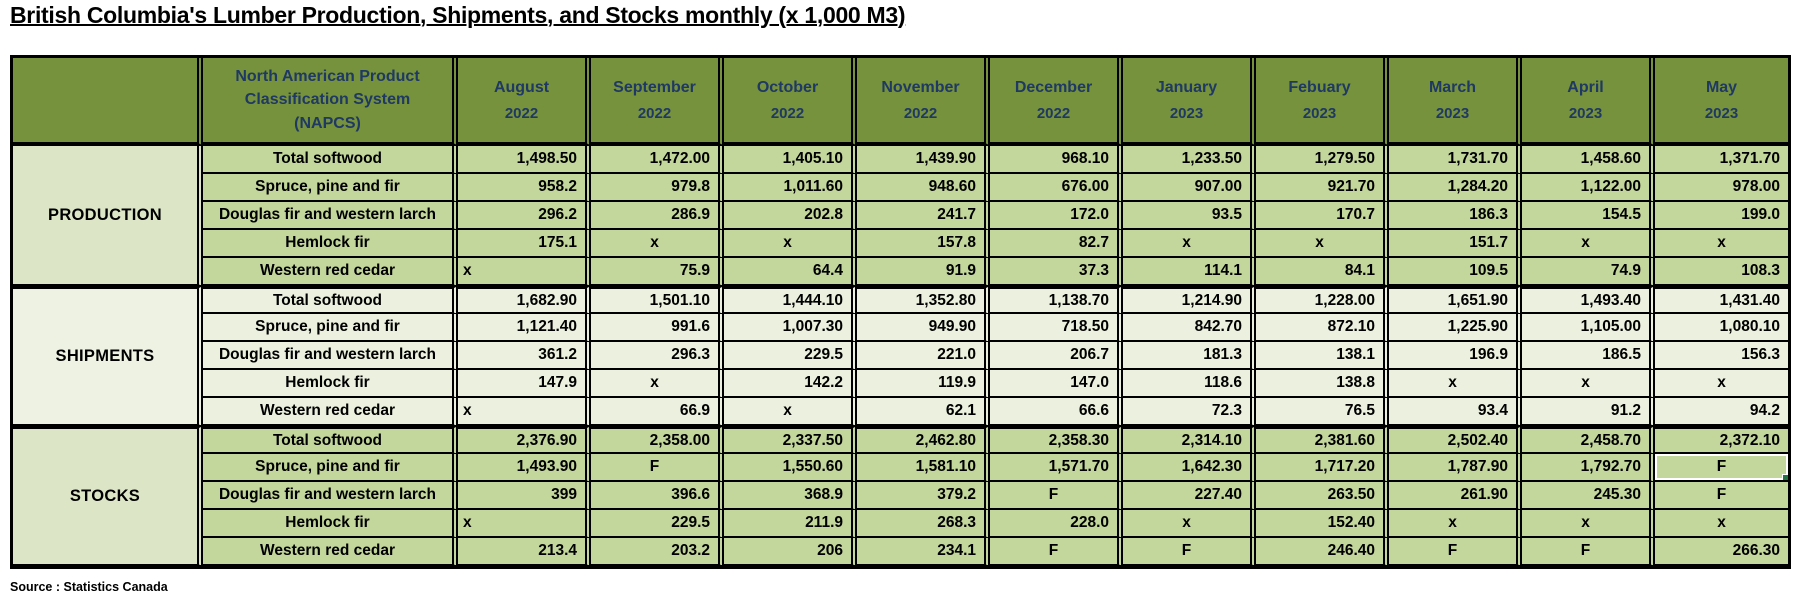 The width and height of the screenshot is (1798, 606). Describe the element at coordinates (1189, 328) in the screenshot. I see `data-cell: 842.70` at that location.